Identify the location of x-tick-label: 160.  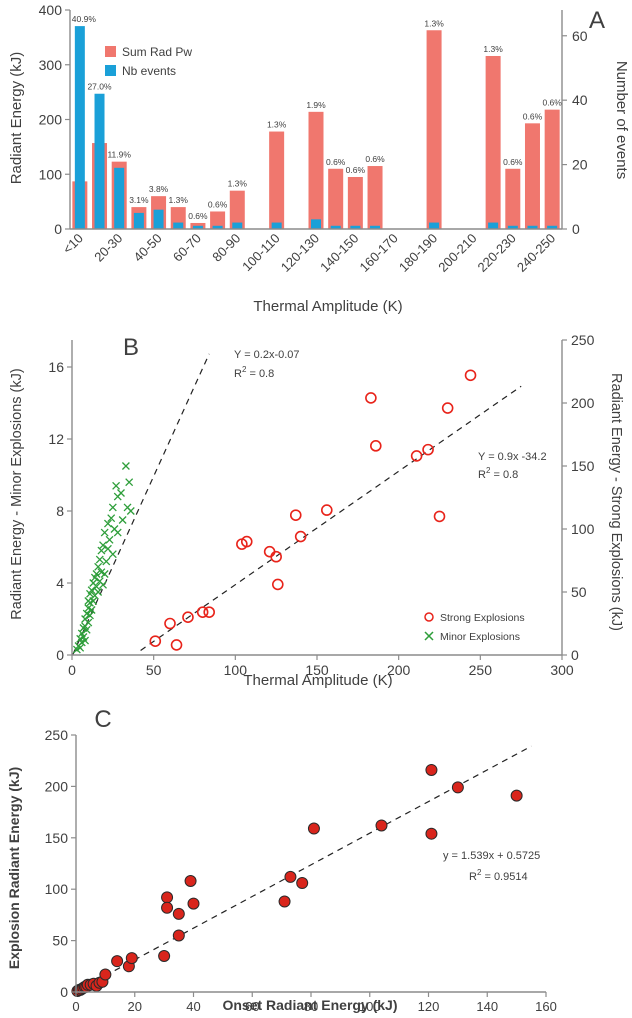
(546, 1006).